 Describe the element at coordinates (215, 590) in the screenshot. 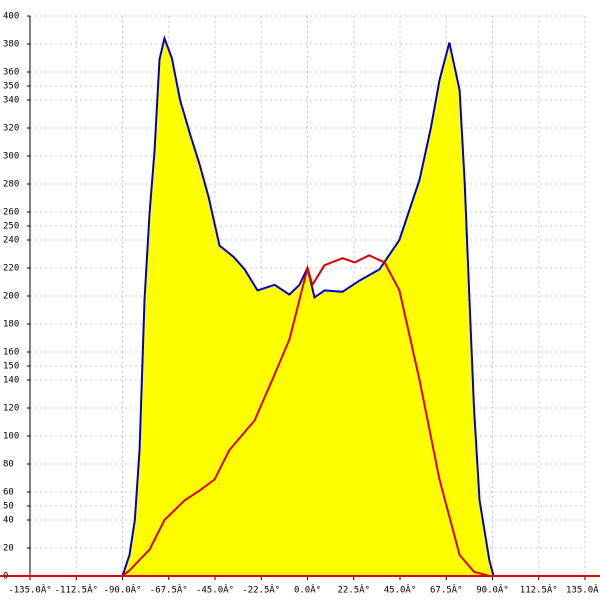

I see `x-tick-label: -45.0Â°` at that location.